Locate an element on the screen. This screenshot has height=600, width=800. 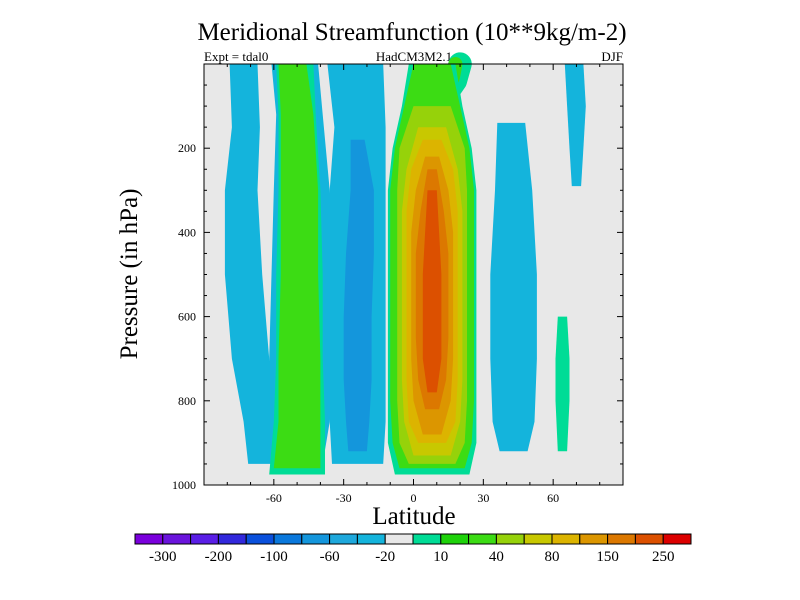
contour-band--60-5 is located at coordinates (358, 295).